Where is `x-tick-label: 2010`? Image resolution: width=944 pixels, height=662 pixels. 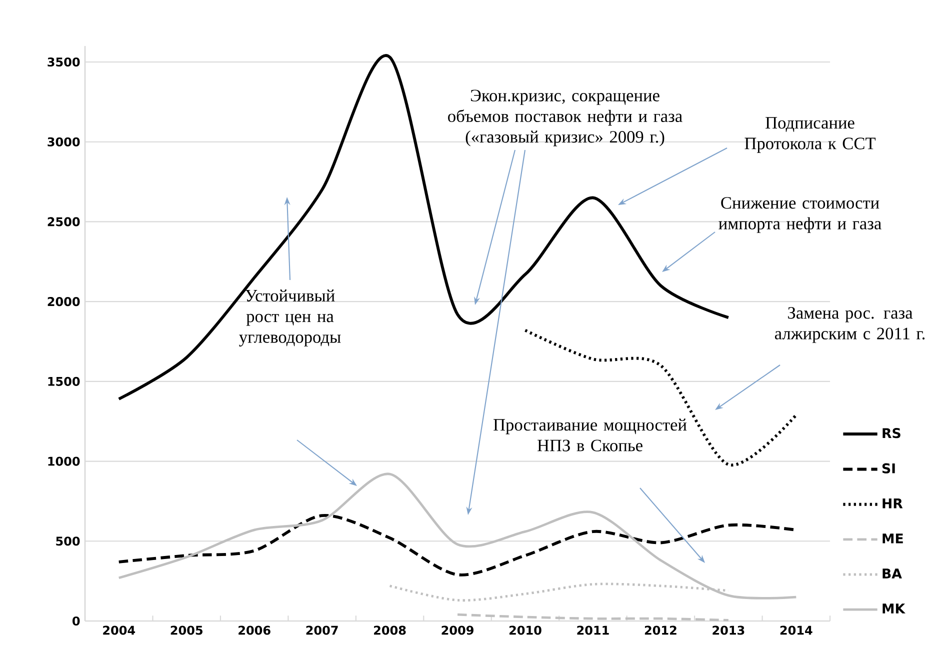 x-tick-label: 2010 is located at coordinates (525, 630).